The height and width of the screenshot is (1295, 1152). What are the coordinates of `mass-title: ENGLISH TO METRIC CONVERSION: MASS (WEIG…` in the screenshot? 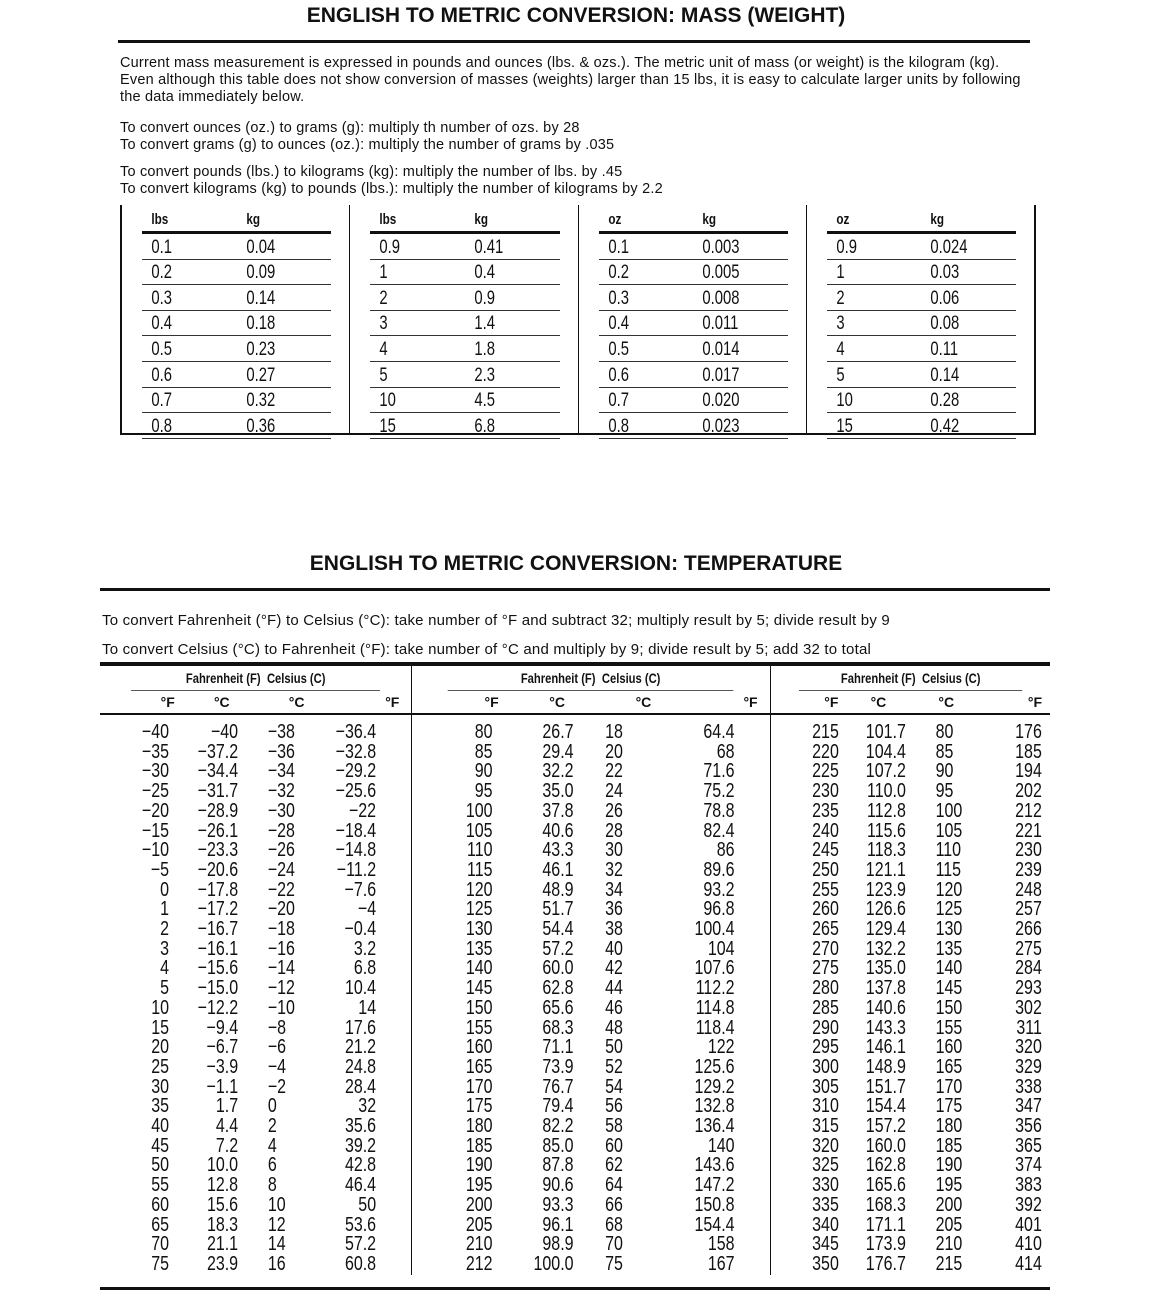 It's located at (576, 15).